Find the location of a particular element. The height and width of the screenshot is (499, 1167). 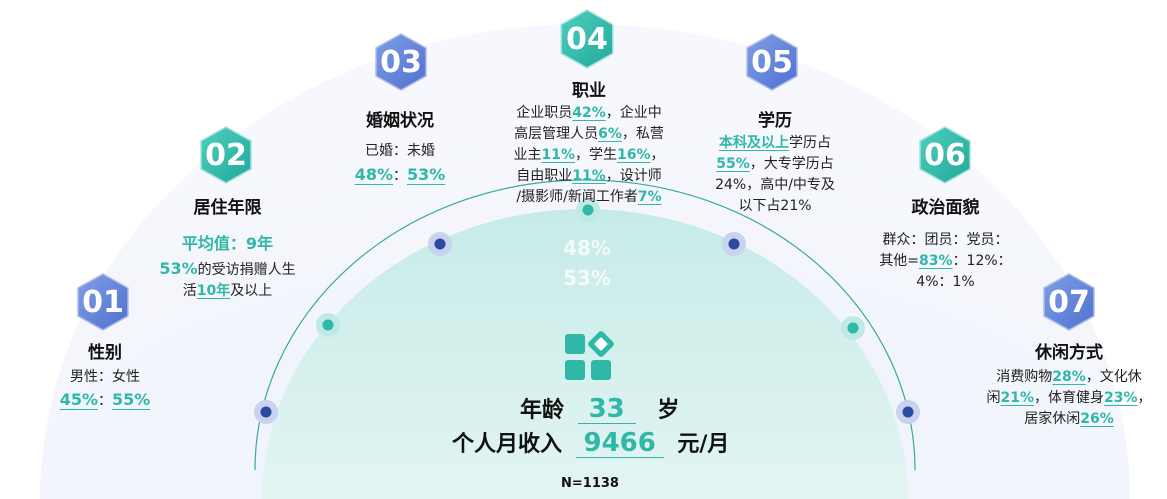

income-label: 个人月收入 is located at coordinates (507, 444).